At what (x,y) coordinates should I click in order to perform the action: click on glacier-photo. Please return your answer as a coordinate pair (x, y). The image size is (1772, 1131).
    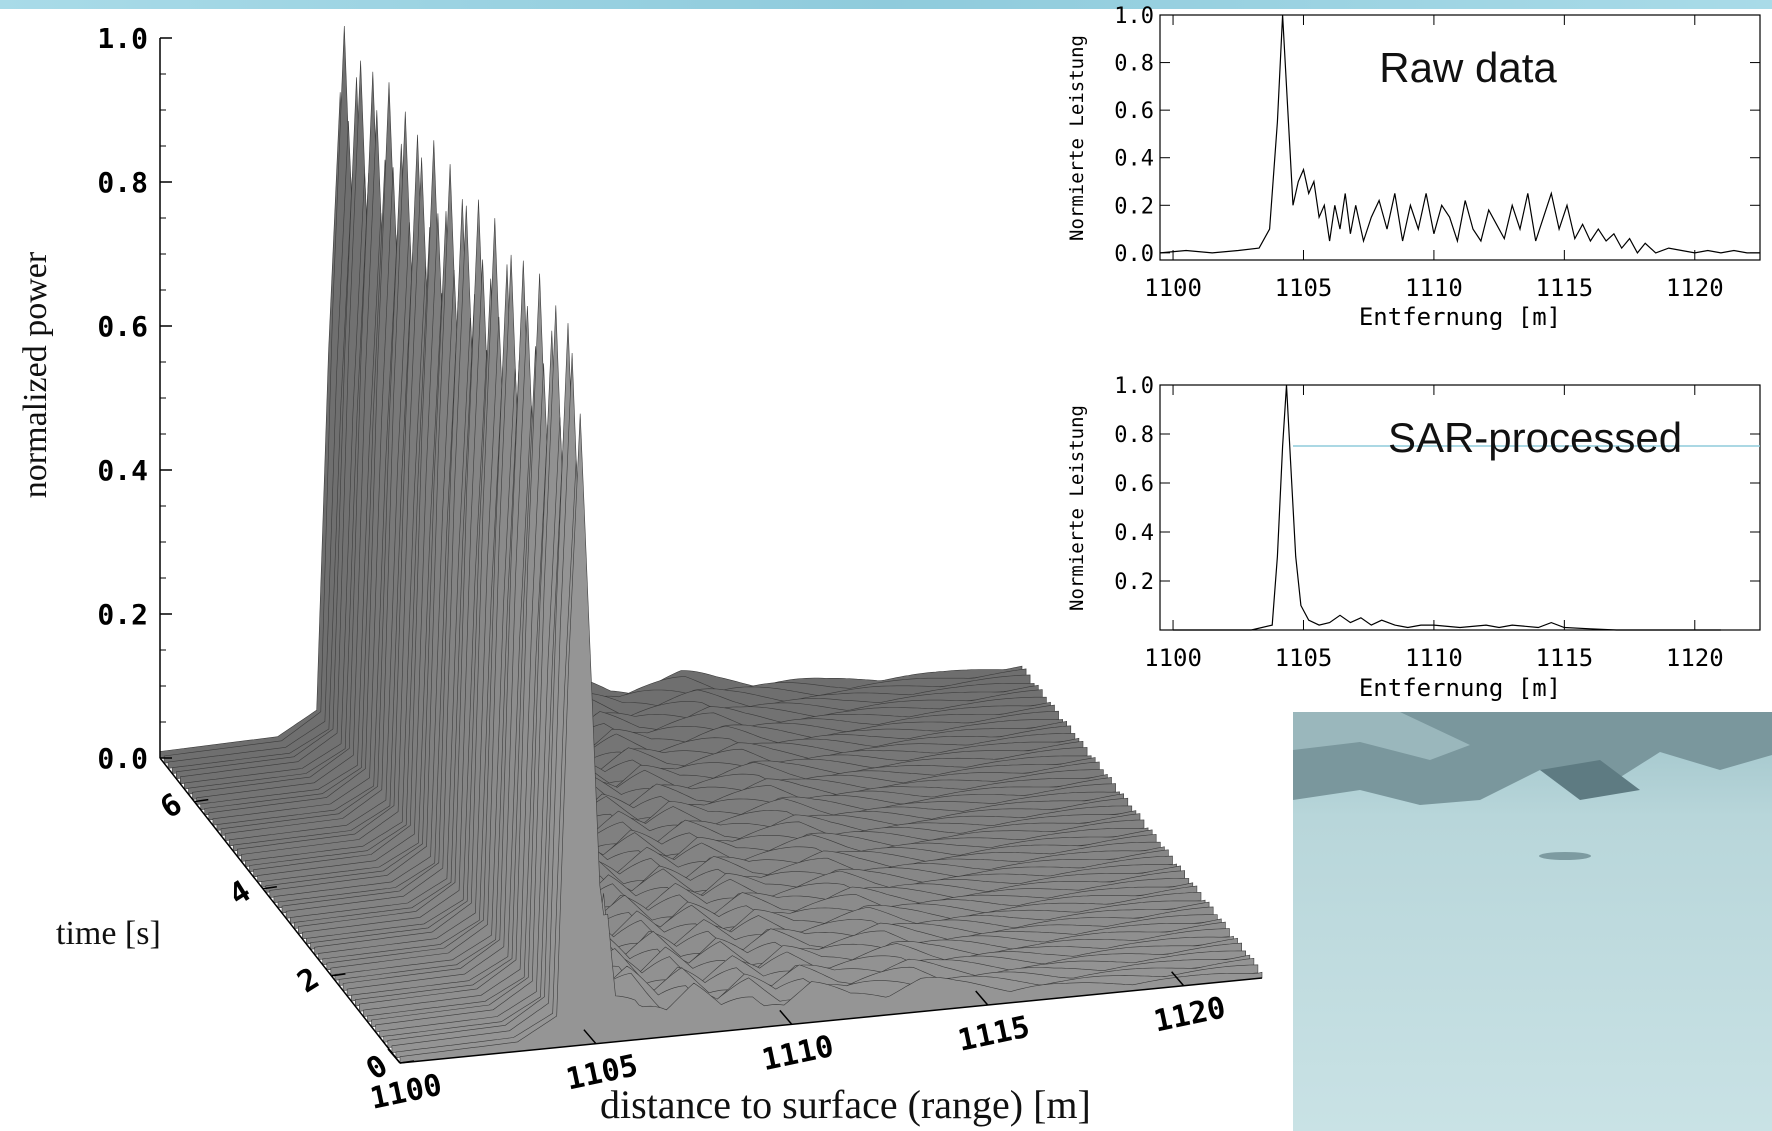
    Looking at the image, I should click on (1532, 921).